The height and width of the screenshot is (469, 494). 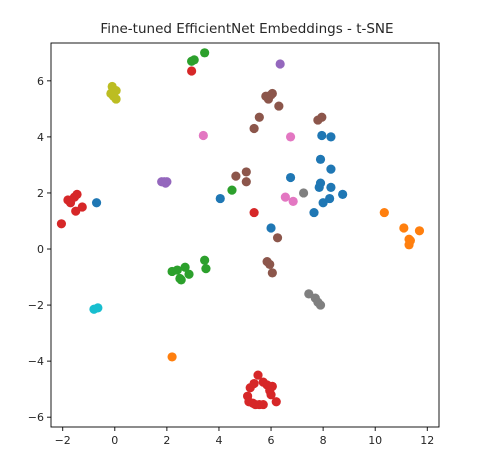 I want to click on x-tick-label: 10, so click(x=375, y=440).